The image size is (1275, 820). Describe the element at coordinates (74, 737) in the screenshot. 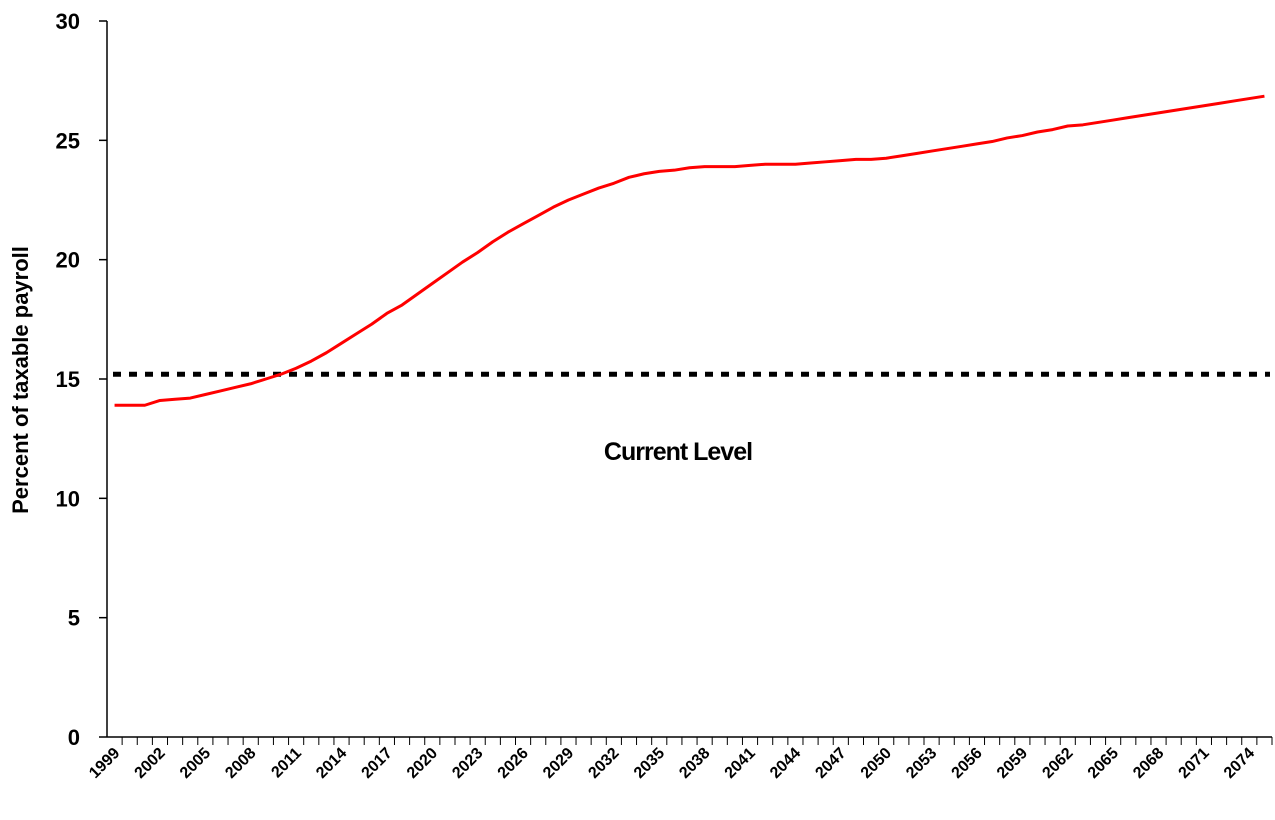

I see `y-tick-label: 0` at that location.